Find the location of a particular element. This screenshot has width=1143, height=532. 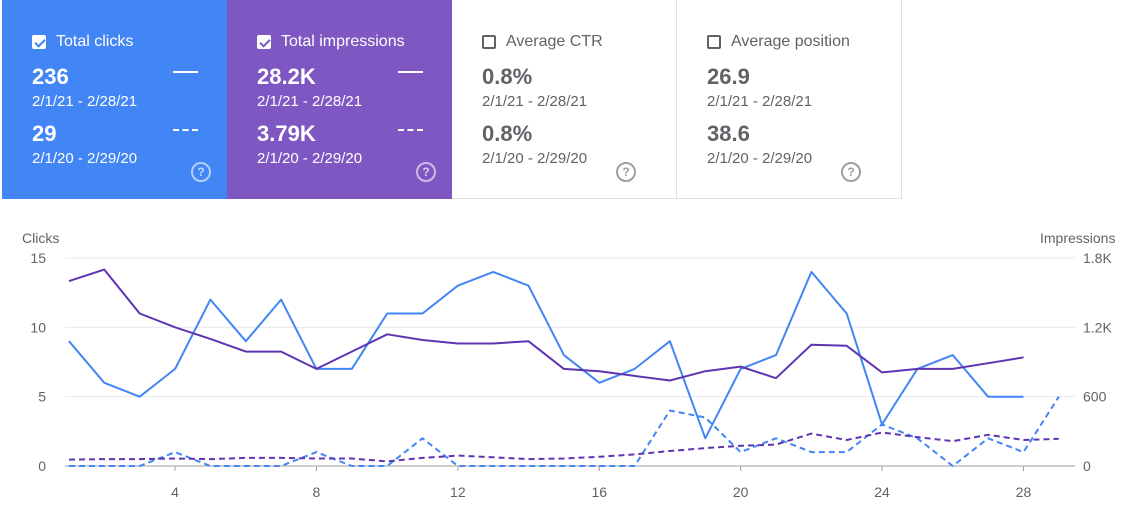

current-value: 26.9 is located at coordinates (728, 76).